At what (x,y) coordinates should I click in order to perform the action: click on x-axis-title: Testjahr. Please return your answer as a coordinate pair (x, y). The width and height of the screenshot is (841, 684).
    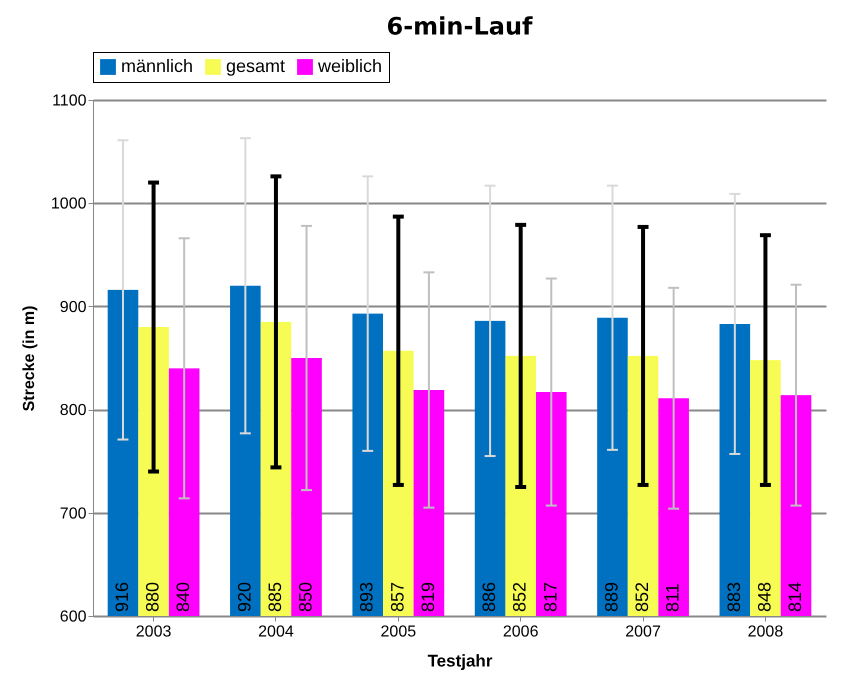
    Looking at the image, I should click on (460, 661).